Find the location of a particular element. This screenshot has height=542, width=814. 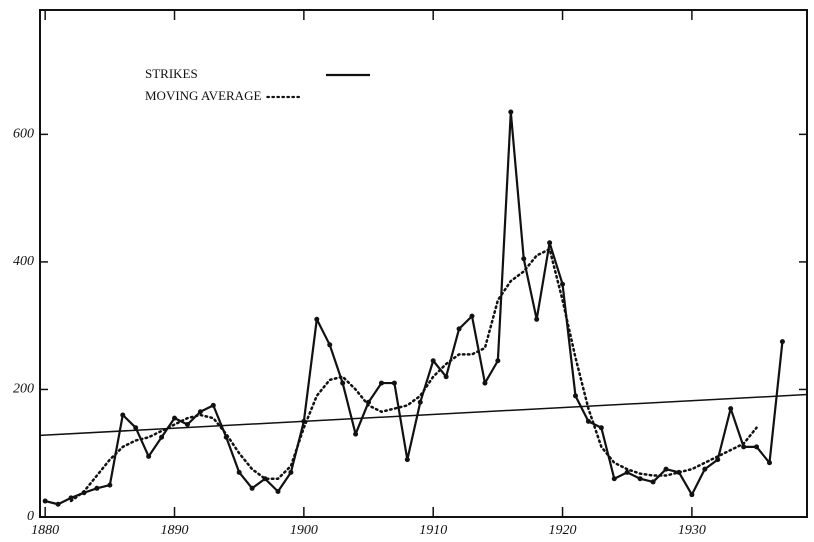

trend-line is located at coordinates (423, 415).